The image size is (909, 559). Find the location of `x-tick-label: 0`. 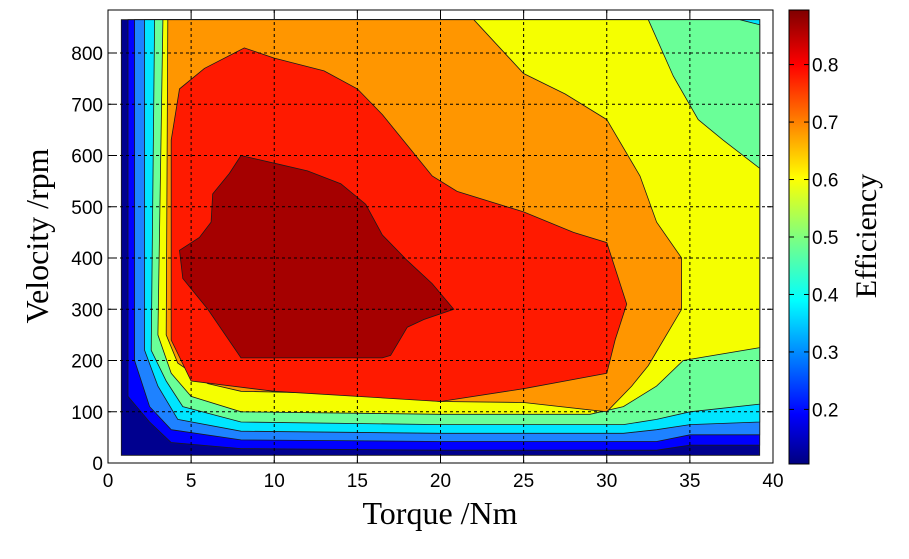

x-tick-label: 0 is located at coordinates (108, 481).